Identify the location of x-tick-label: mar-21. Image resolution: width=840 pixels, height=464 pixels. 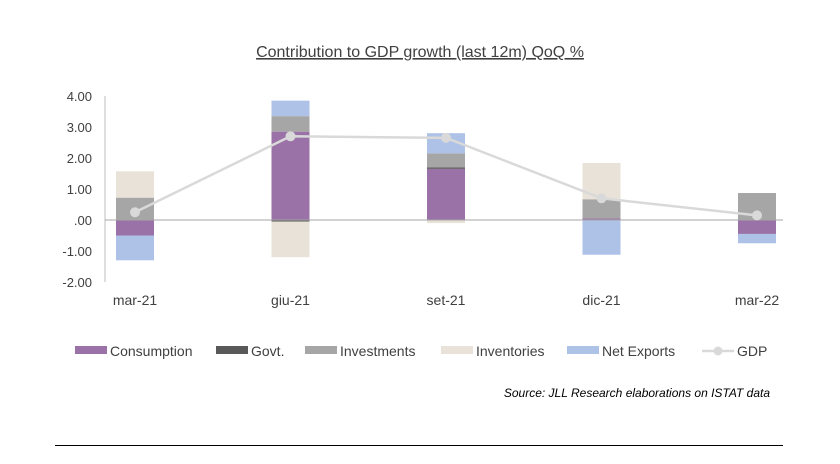
(135, 300).